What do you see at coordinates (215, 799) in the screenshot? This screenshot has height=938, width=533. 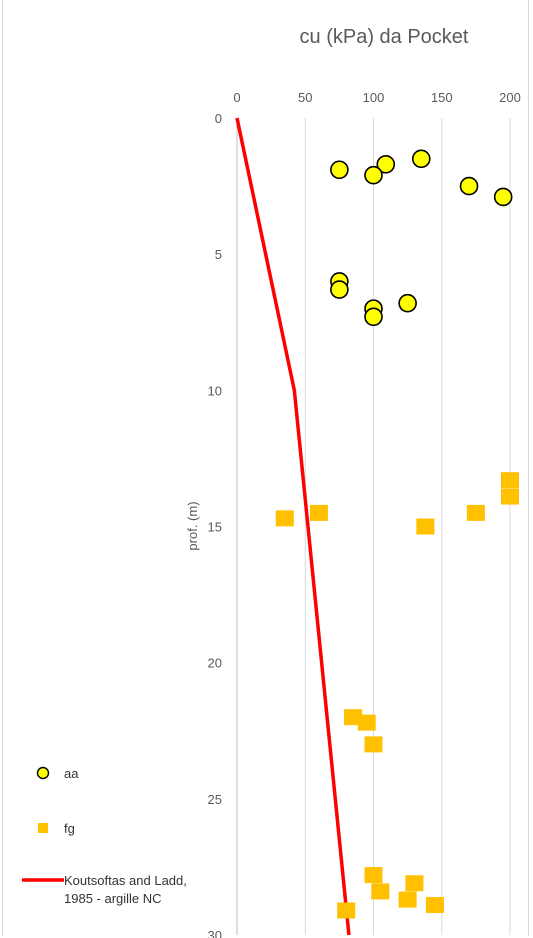 I see `y-tick-label: 25` at bounding box center [215, 799].